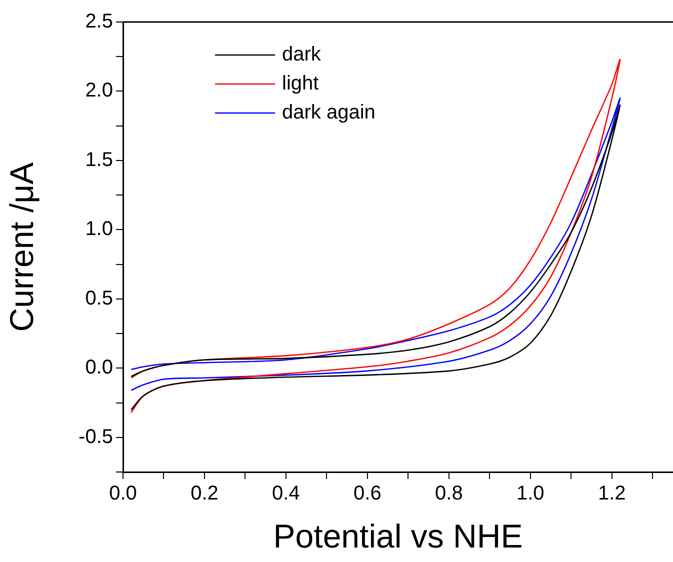 The height and width of the screenshot is (562, 673). Describe the element at coordinates (99, 91) in the screenshot. I see `y-tick-label: 2.0` at that location.